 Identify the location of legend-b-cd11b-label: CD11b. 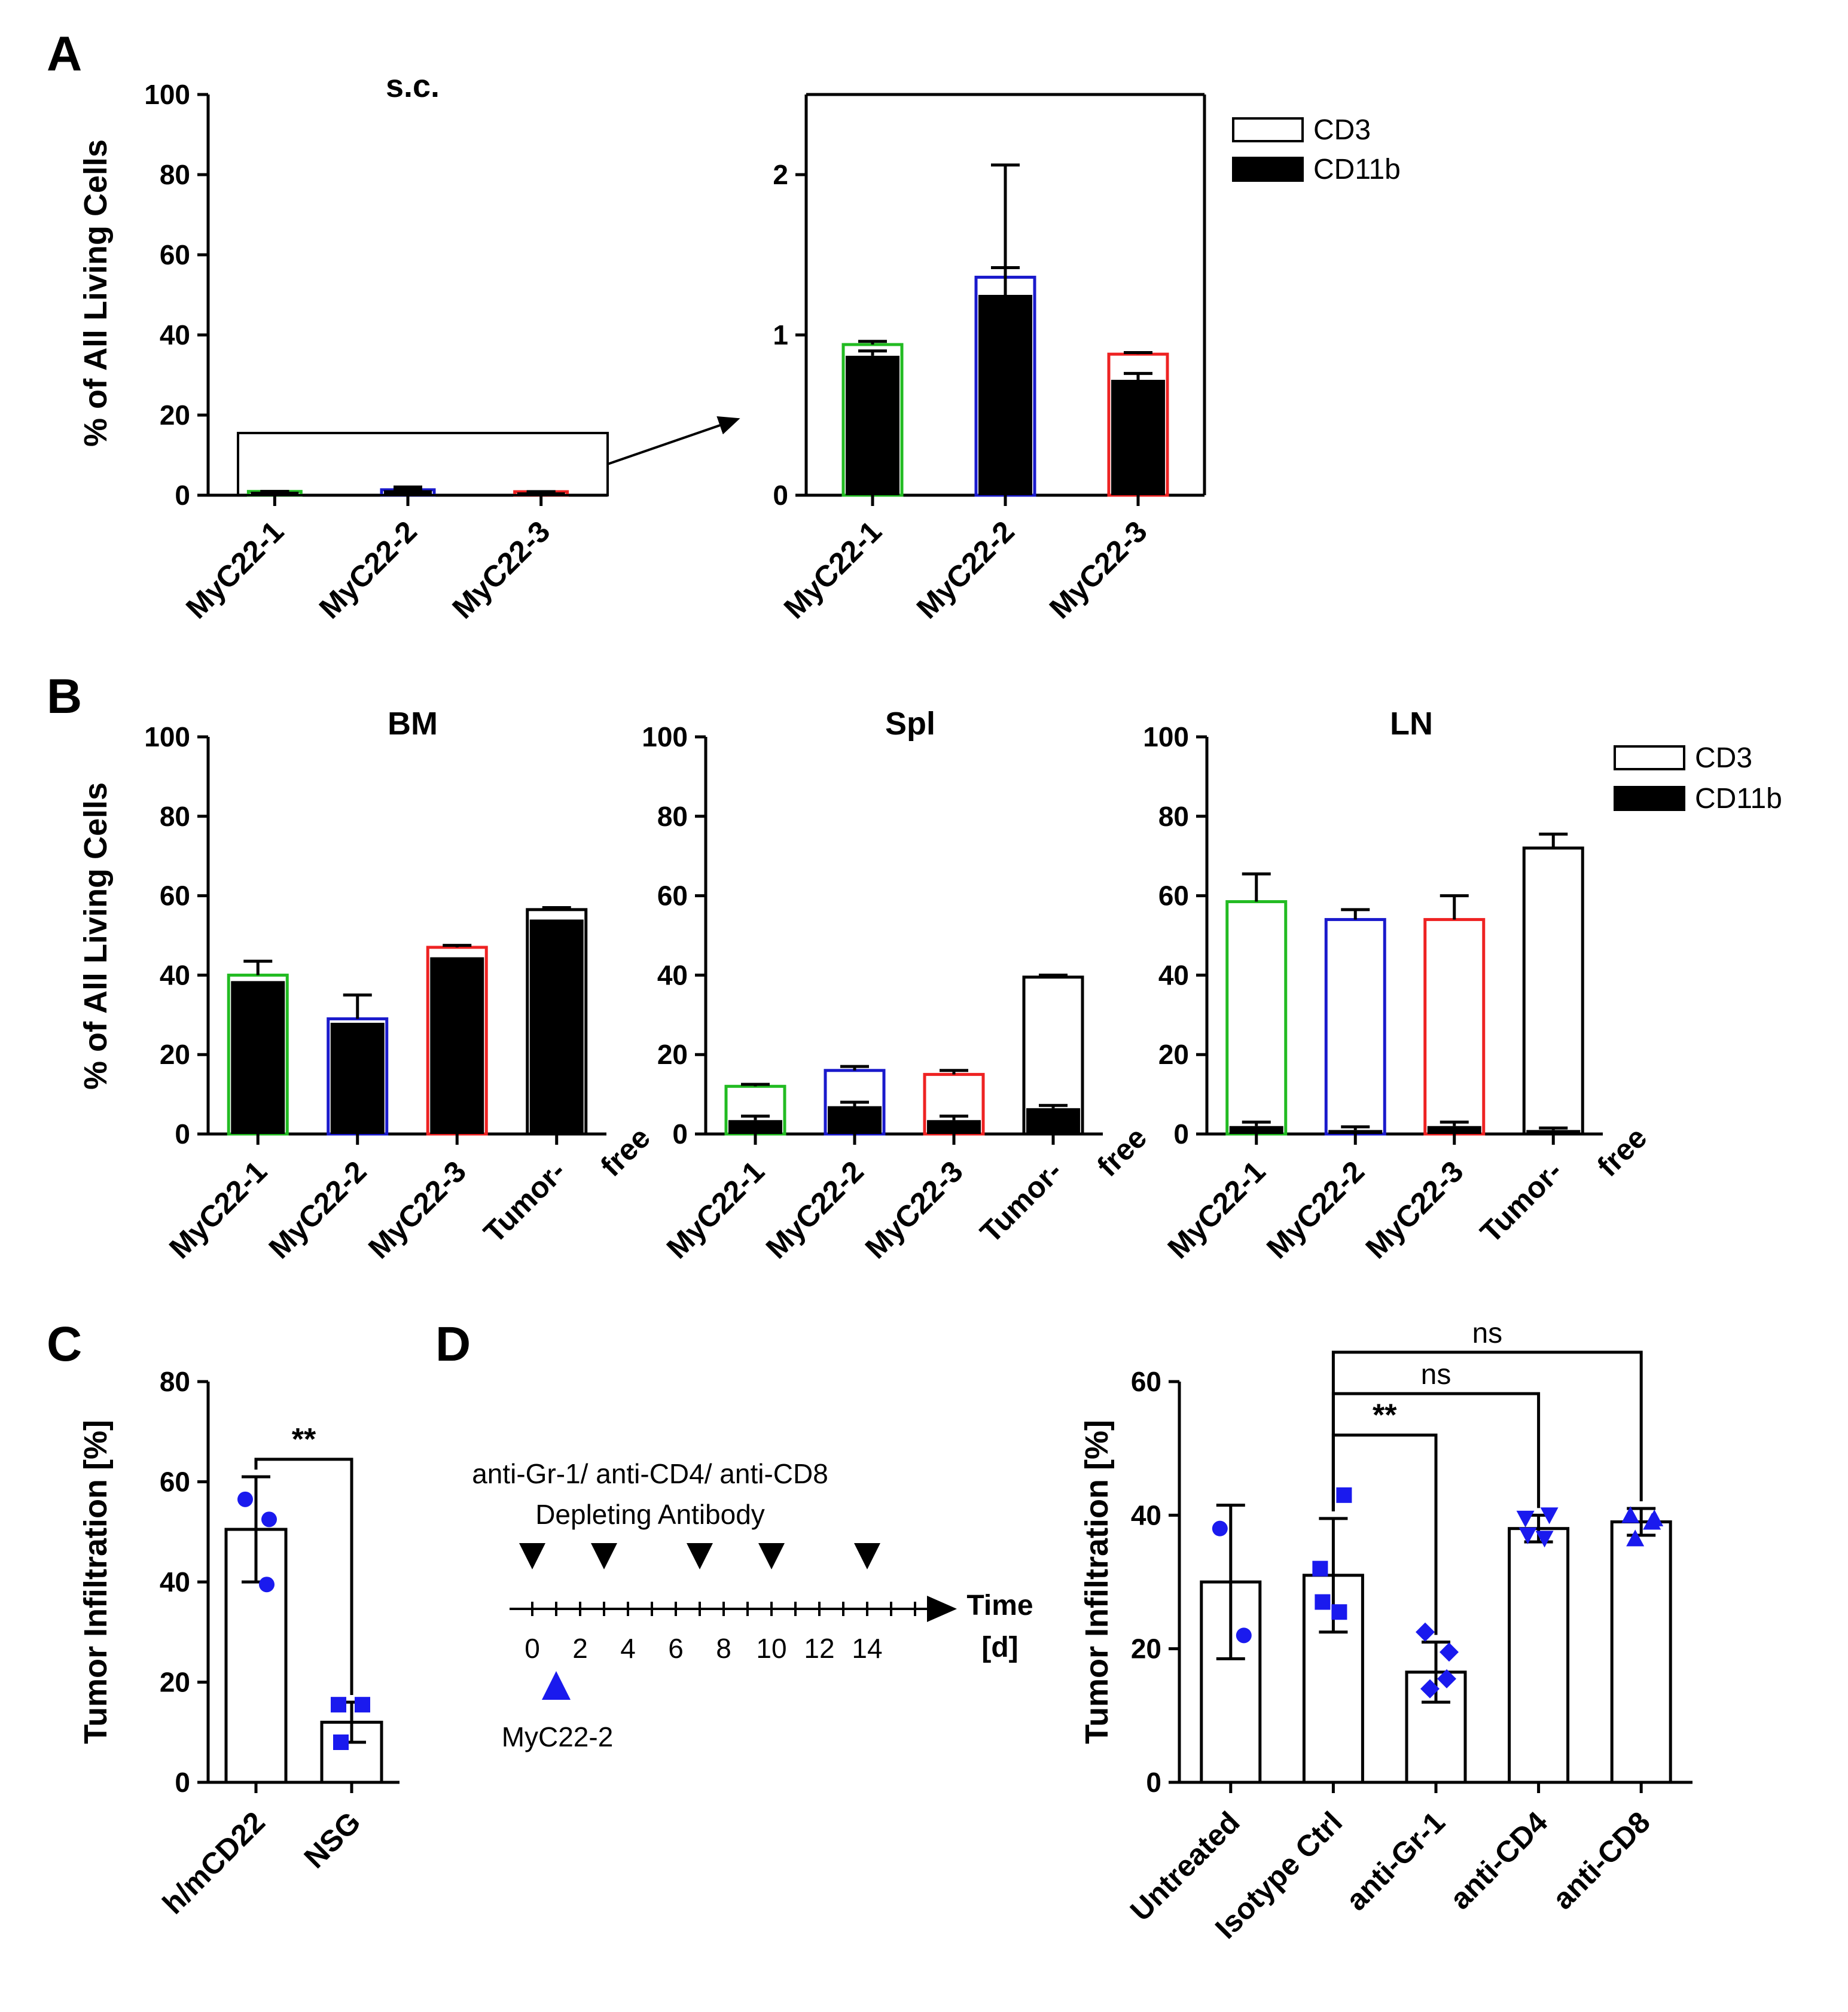
(1738, 799).